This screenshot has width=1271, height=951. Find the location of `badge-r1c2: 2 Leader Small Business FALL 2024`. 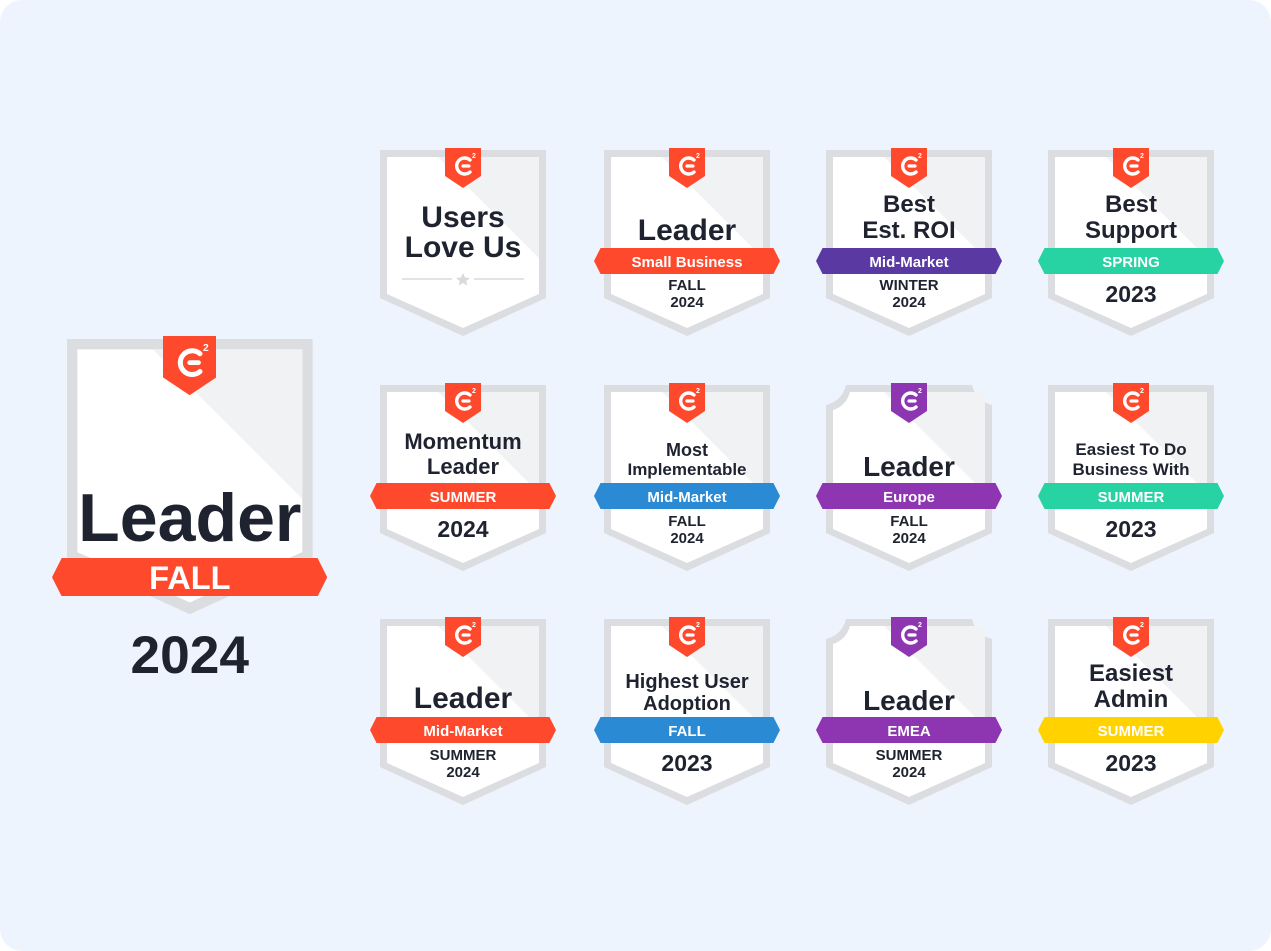

badge-r1c2: 2 Leader Small Business FALL 2024 is located at coordinates (687, 243).